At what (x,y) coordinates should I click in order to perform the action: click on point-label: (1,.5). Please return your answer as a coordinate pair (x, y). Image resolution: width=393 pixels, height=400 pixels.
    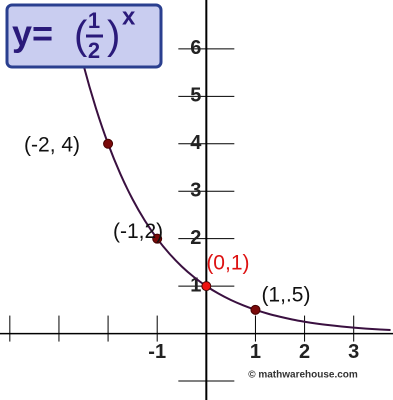
    Looking at the image, I should click on (285, 294).